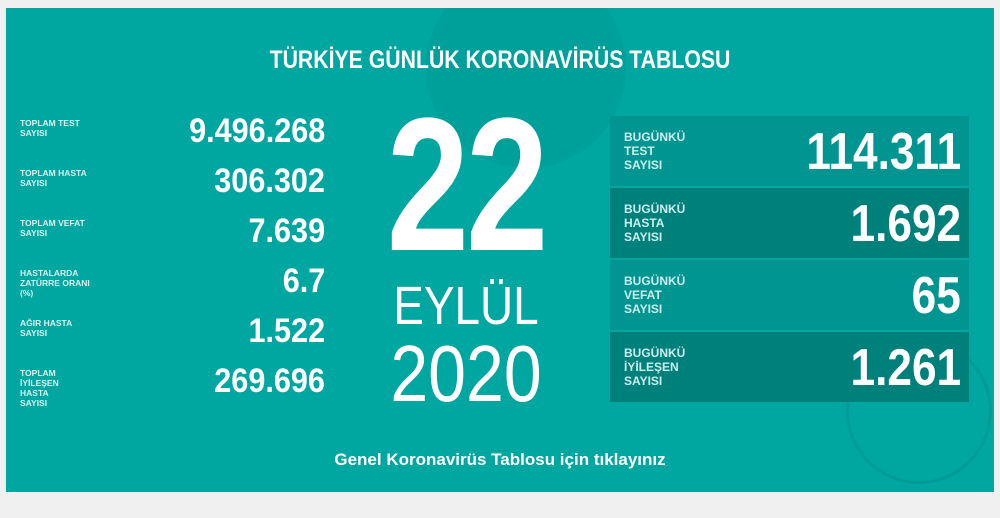  What do you see at coordinates (526, 88) in the screenshot?
I see `virus-watermark-icon` at bounding box center [526, 88].